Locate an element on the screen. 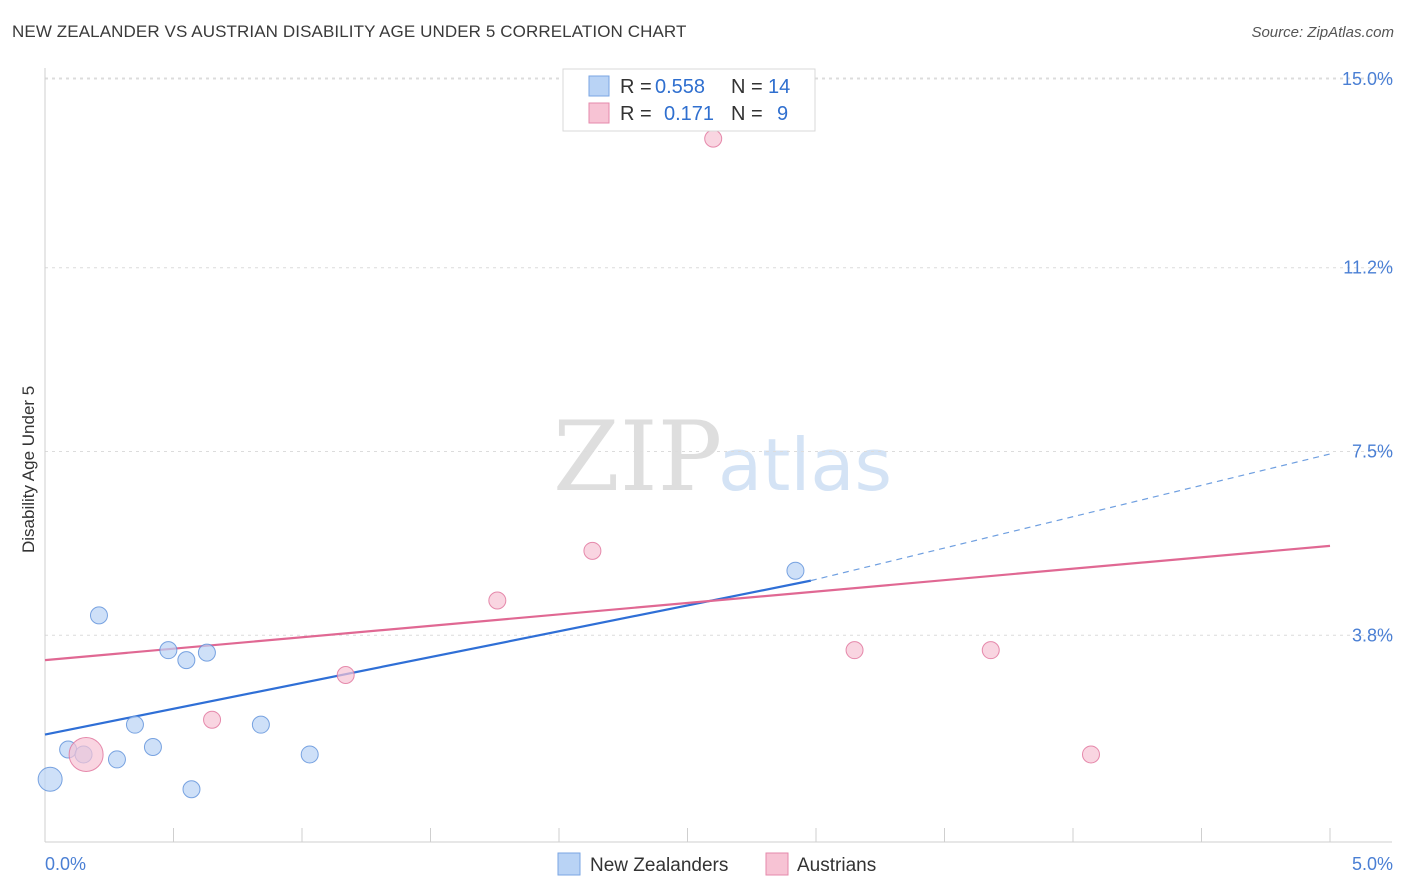  bottom-legend-swatch-new-zealanders is located at coordinates (569, 864).